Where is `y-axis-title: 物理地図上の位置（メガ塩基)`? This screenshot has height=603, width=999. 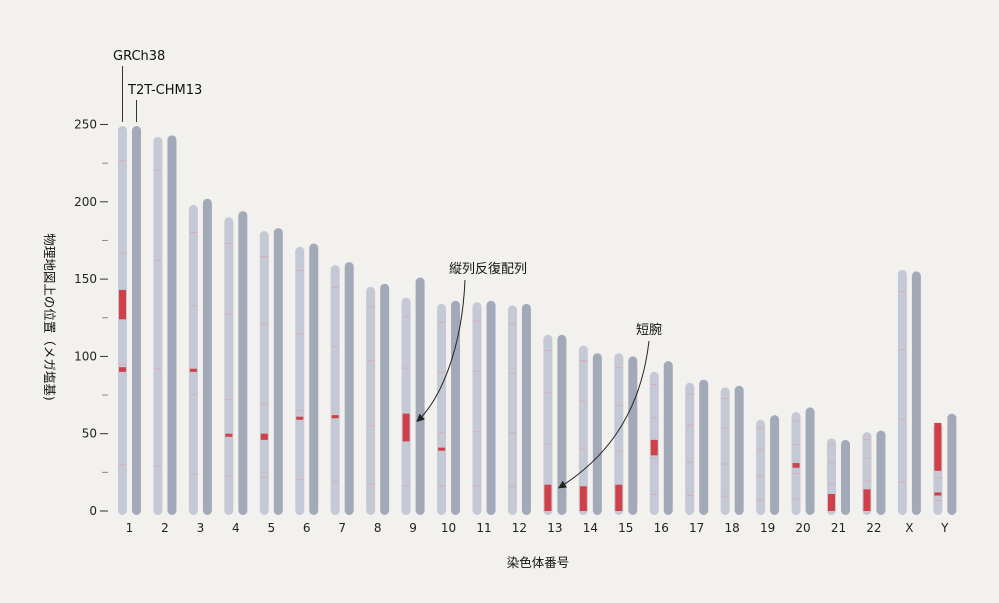
y-axis-title: 物理地図上の位置（メガ塩基) is located at coordinates (49, 316).